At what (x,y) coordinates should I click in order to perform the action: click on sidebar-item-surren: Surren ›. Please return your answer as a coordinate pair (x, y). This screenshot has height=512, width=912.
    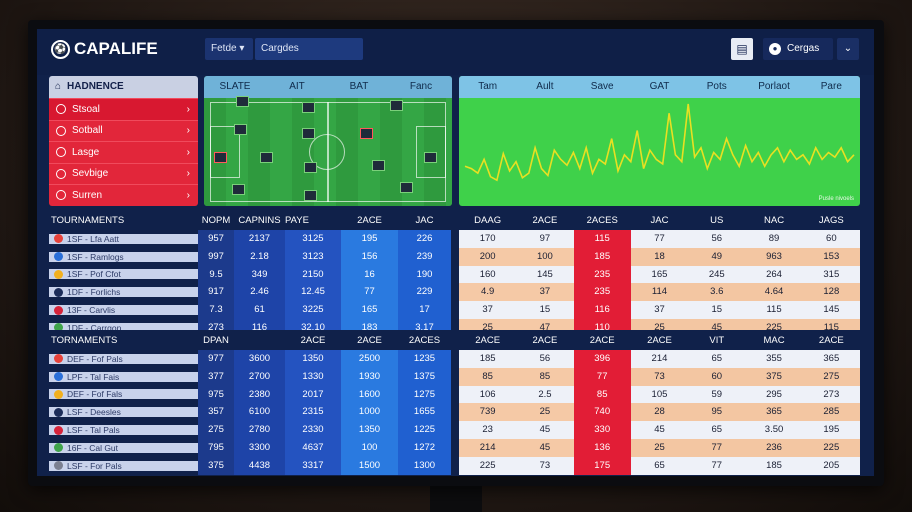
    Looking at the image, I should click on (123, 195).